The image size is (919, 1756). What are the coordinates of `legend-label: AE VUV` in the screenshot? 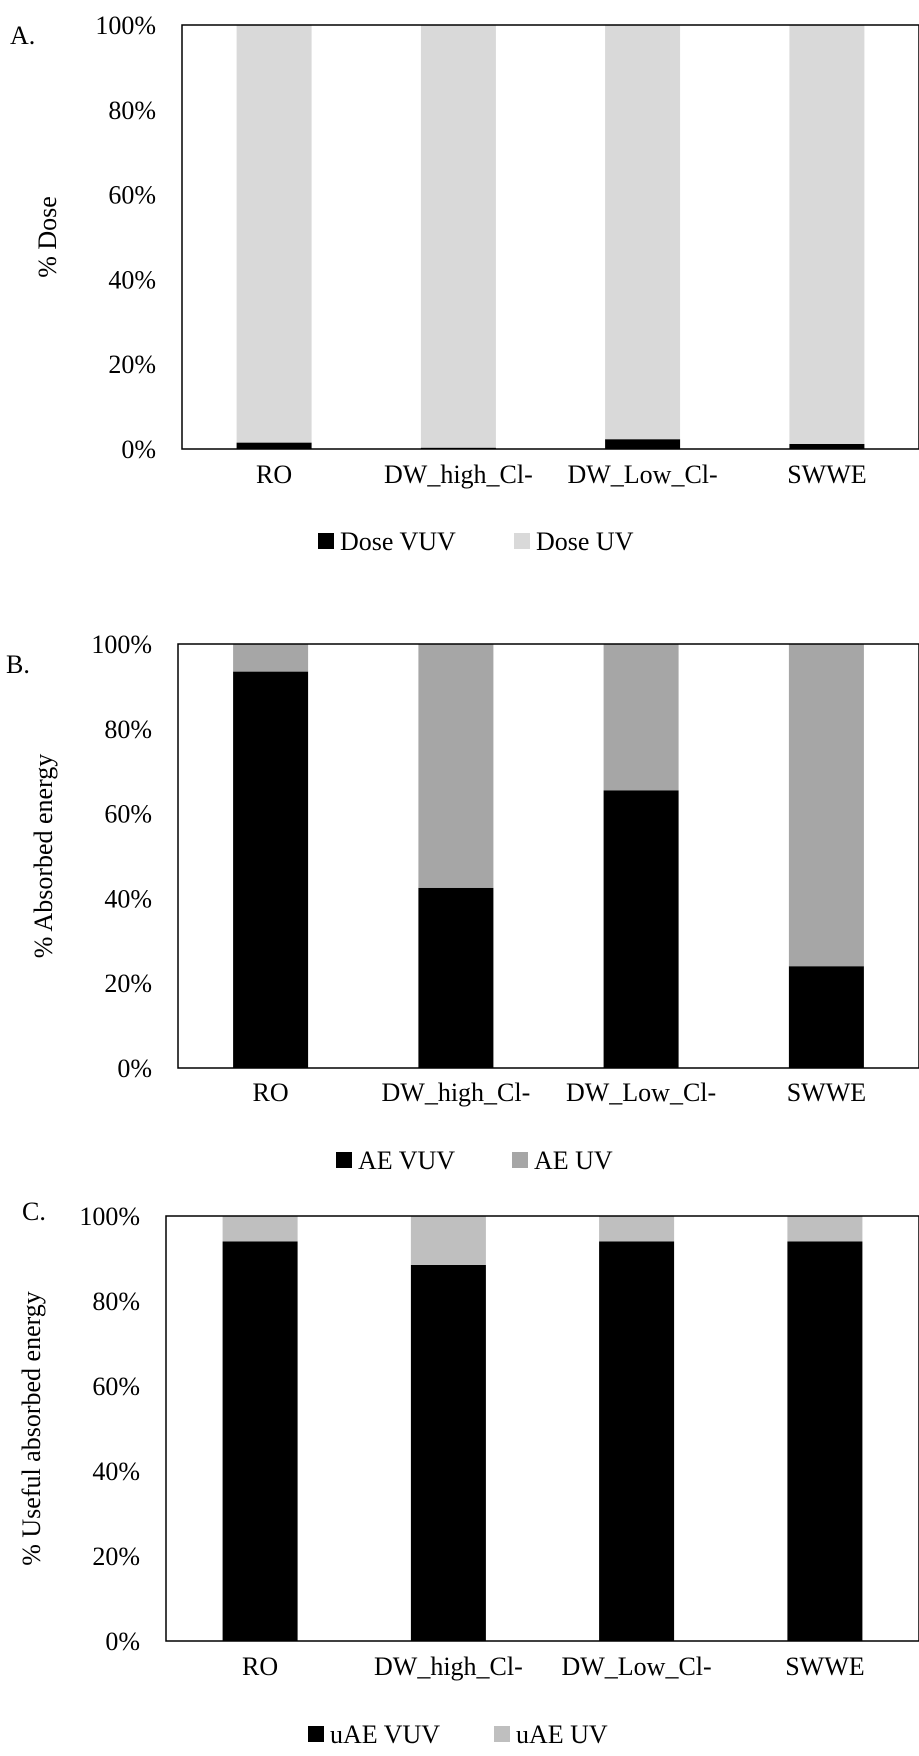 It's located at (406, 1160).